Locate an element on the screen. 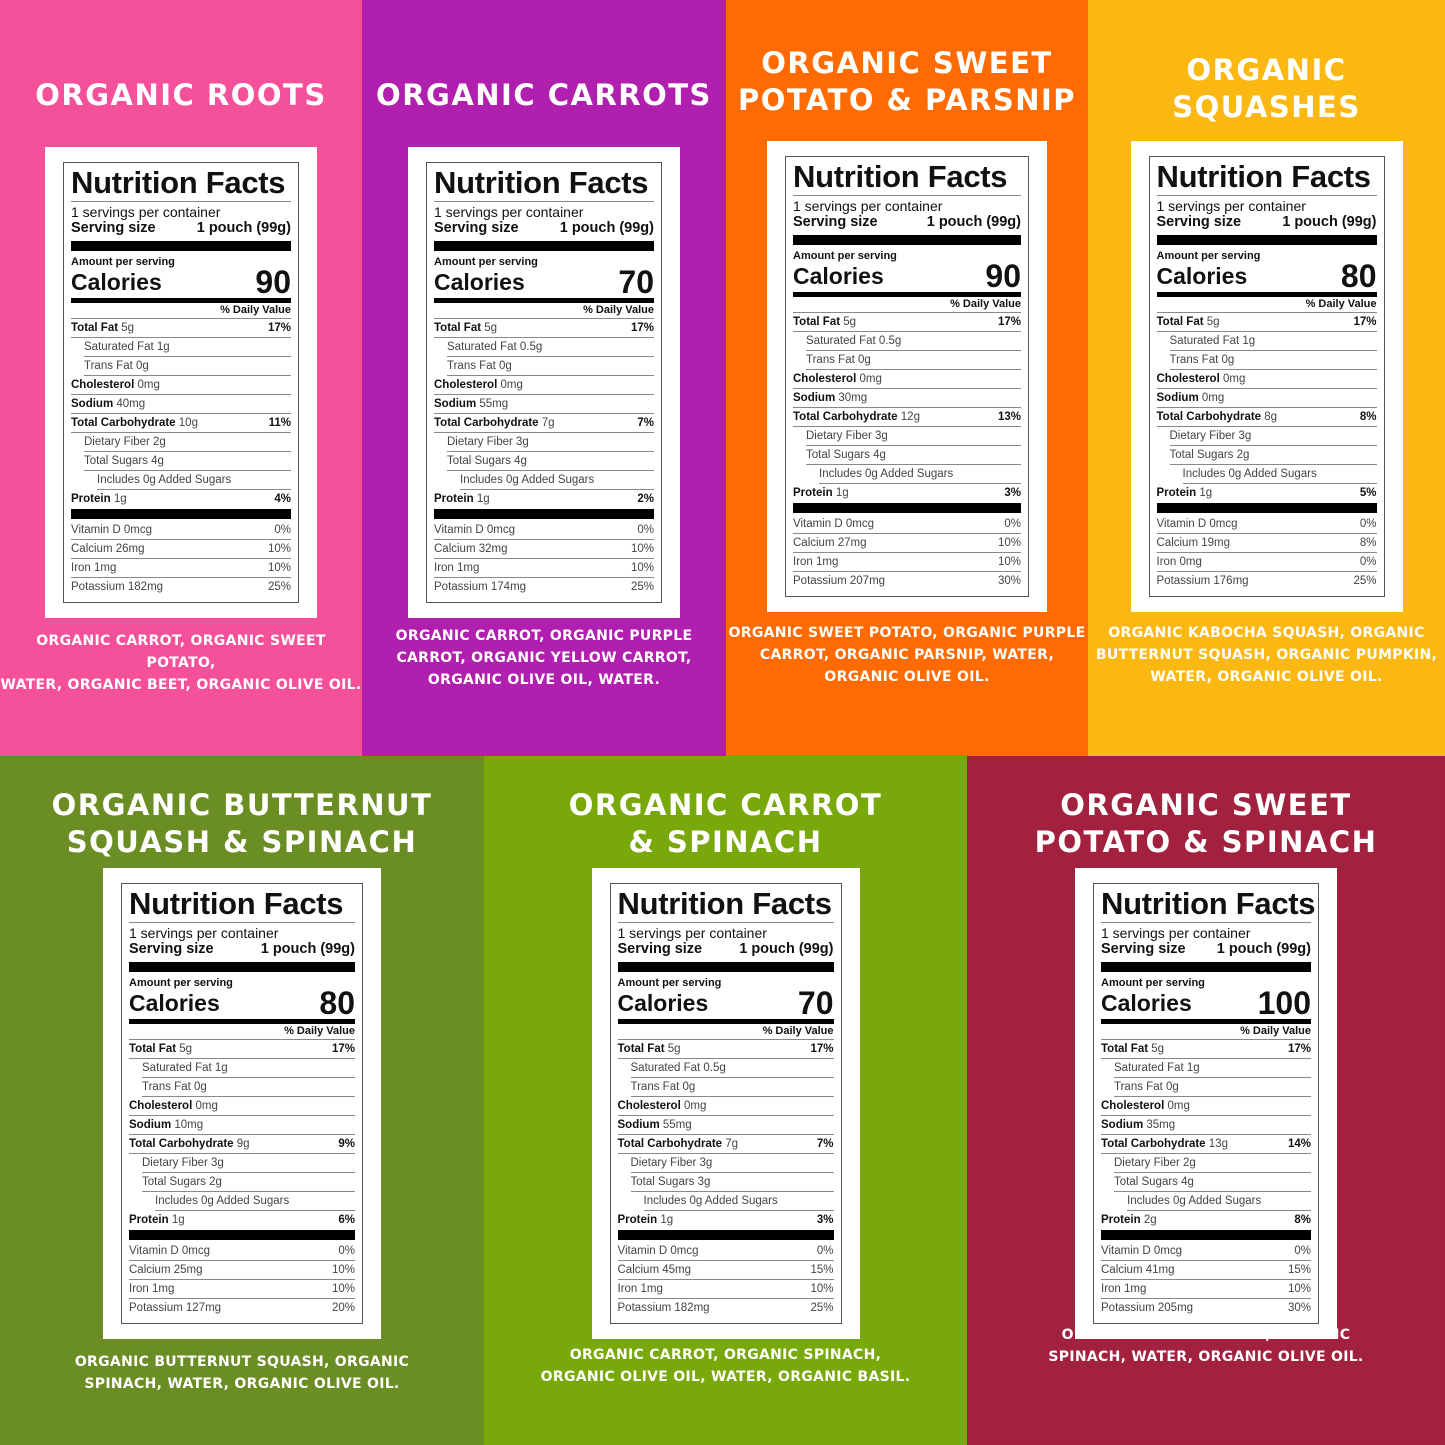 Image resolution: width=1445 pixels, height=1445 pixels. vitamin-amount: 182mg is located at coordinates (145, 587).